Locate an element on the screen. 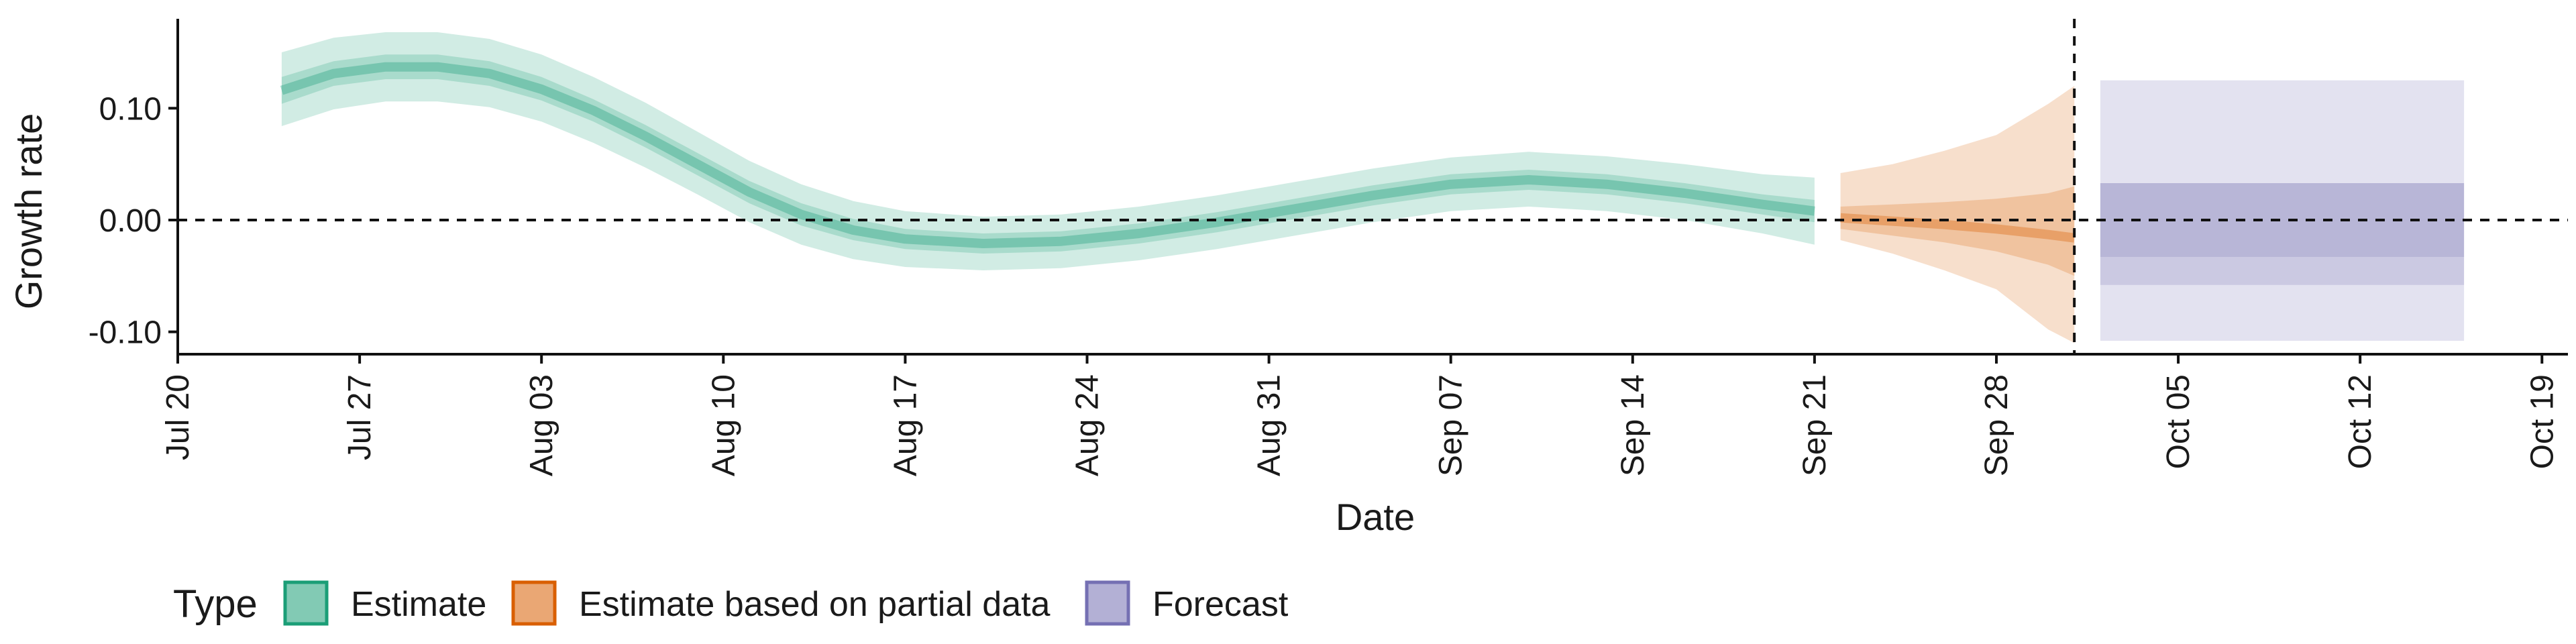 This screenshot has height=644, width=2576. x-tick-label: Jul 20 is located at coordinates (178, 417).